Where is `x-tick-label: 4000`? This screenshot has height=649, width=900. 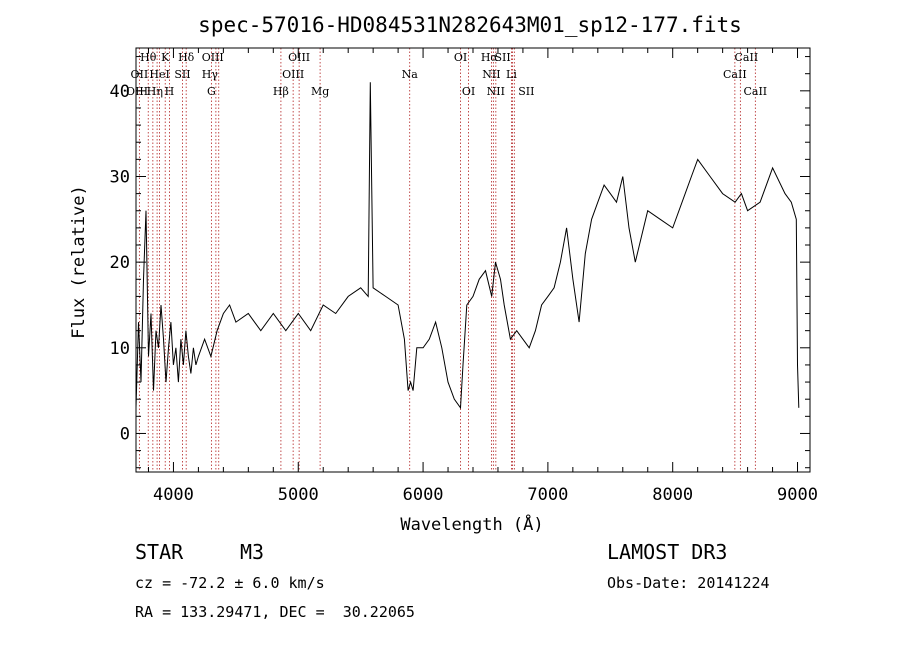 x-tick-label: 4000 is located at coordinates (173, 495).